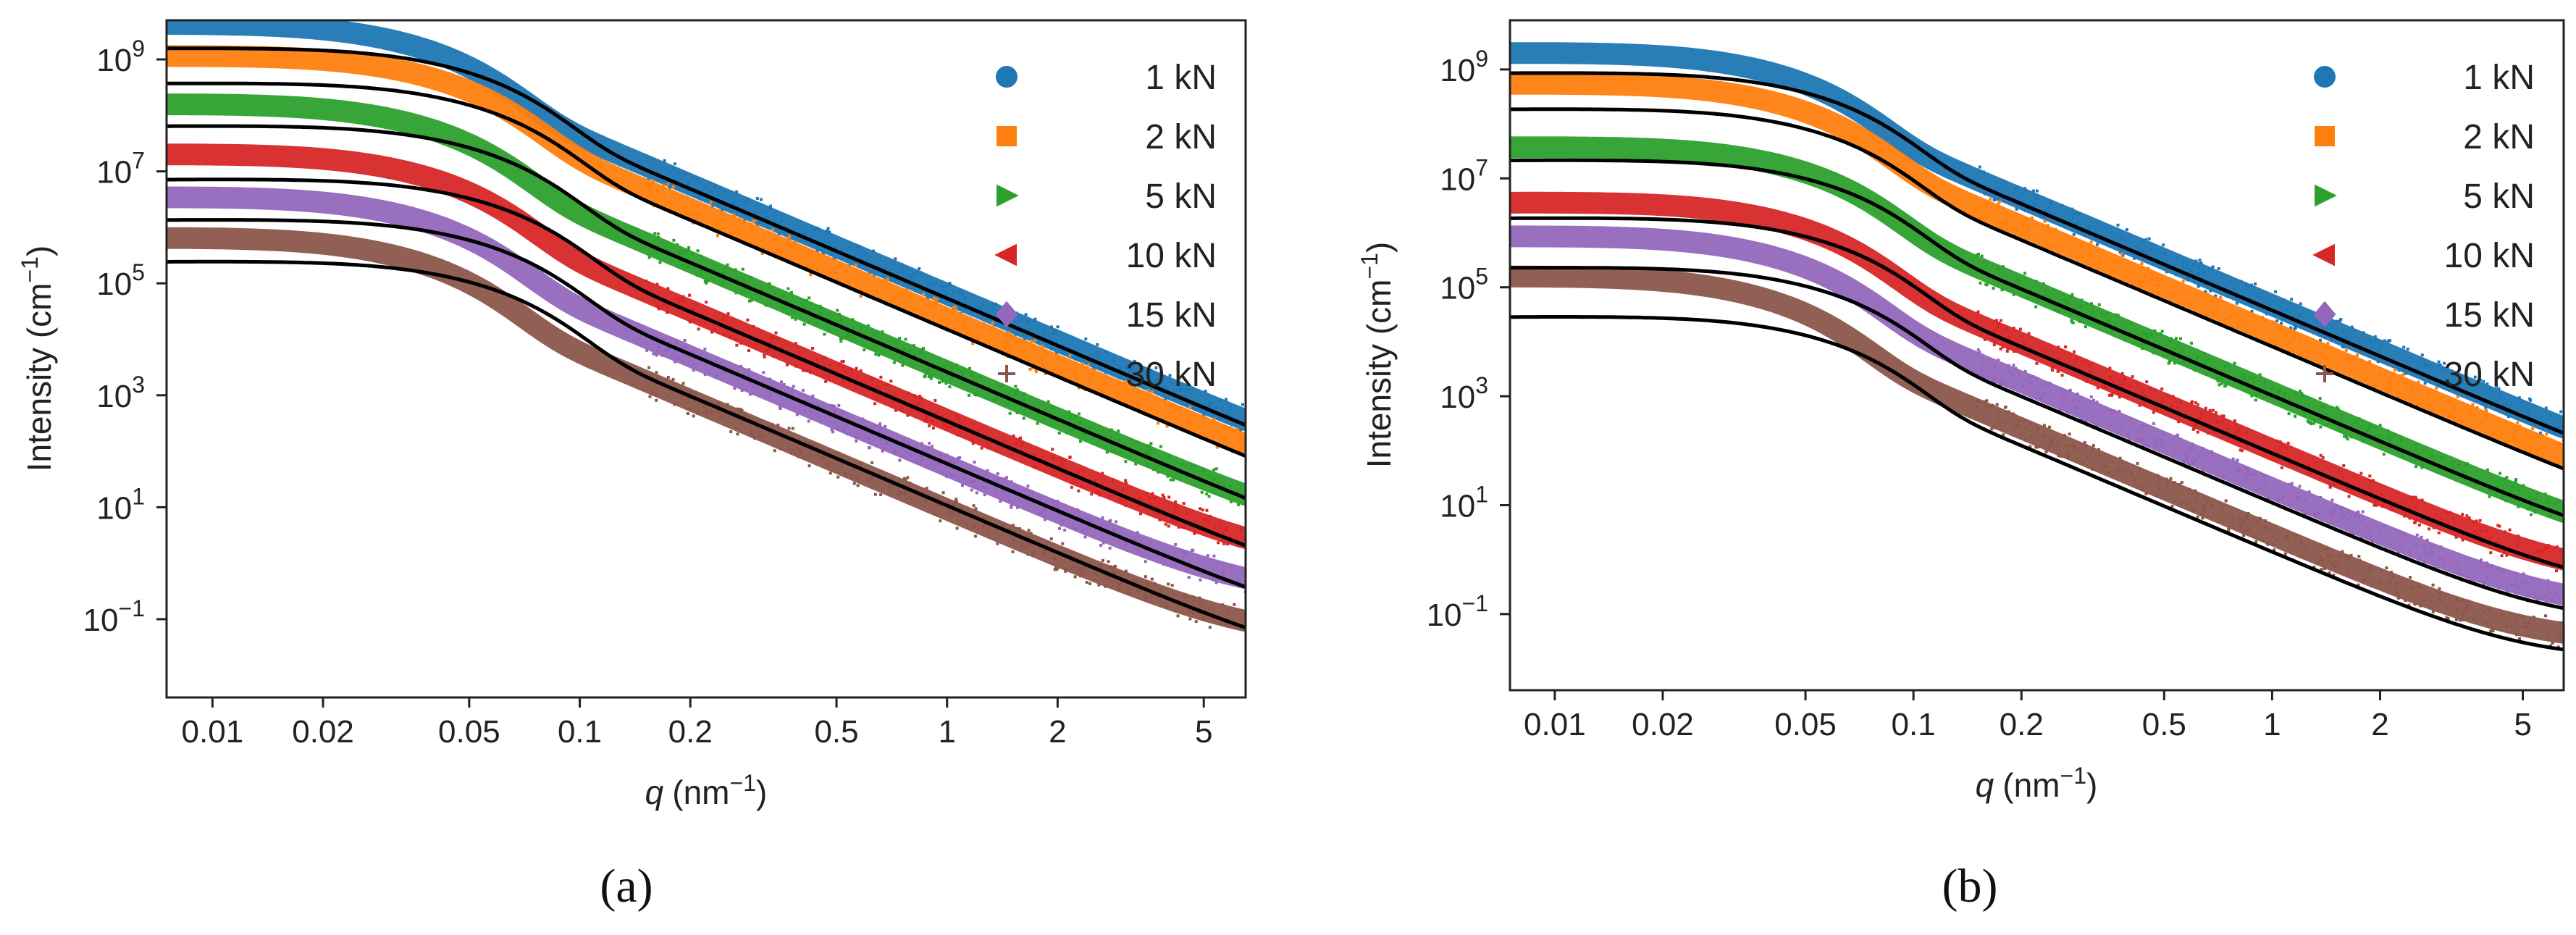 The width and height of the screenshot is (2576, 935). Describe the element at coordinates (2073, 776) in the screenshot. I see `x-label-exp-b: −1` at that location.